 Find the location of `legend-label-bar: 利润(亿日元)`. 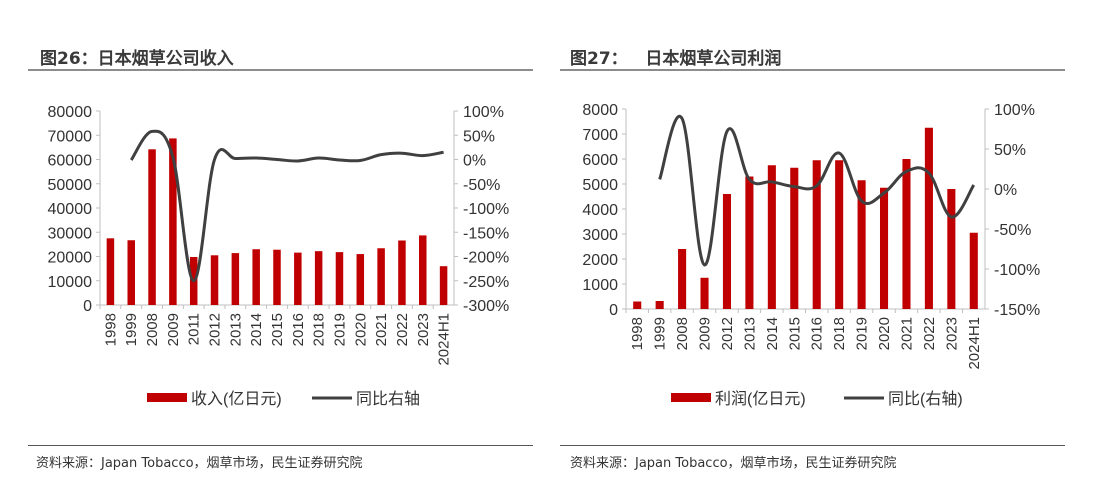

legend-label-bar: 利润(亿日元) is located at coordinates (760, 399).